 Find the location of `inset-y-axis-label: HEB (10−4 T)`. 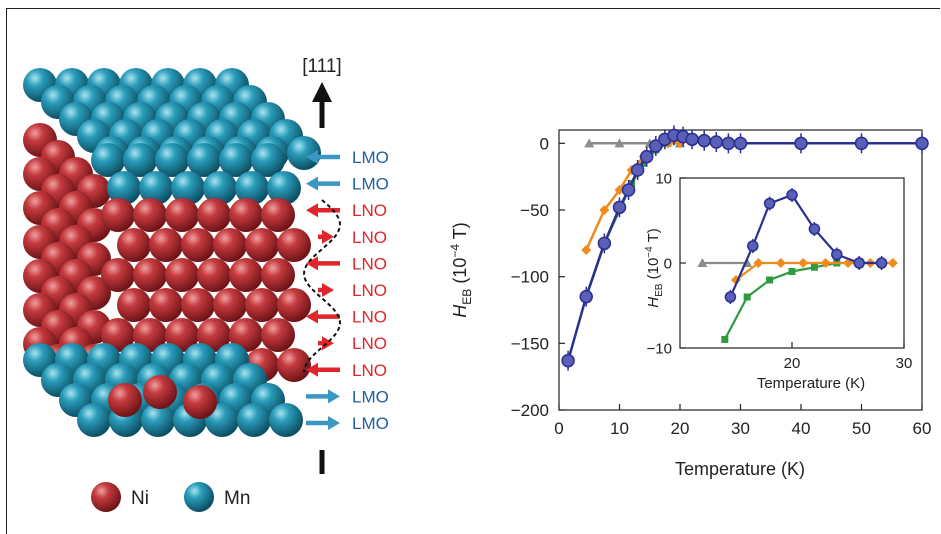

inset-y-axis-label: HEB (10−4 T) is located at coordinates (654, 268).